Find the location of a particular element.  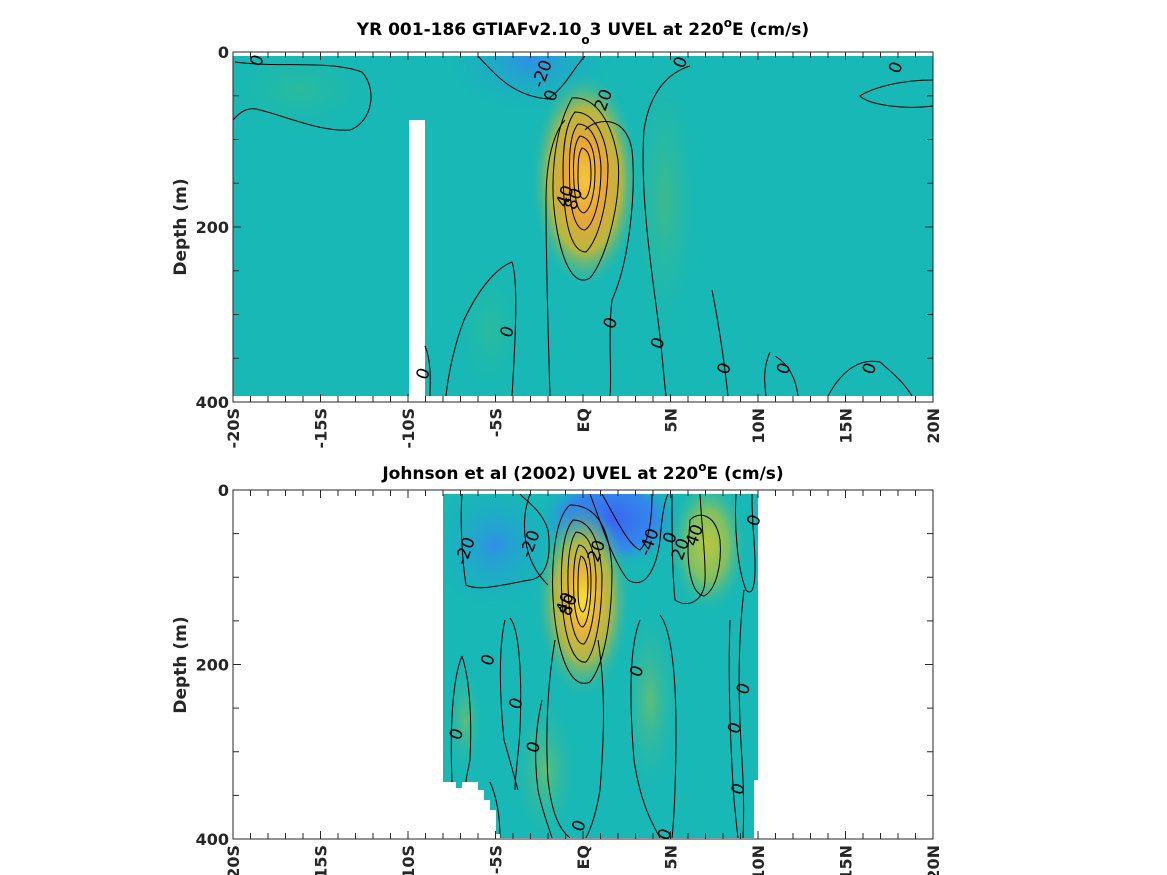

panel-2-field is located at coordinates (600, 666).